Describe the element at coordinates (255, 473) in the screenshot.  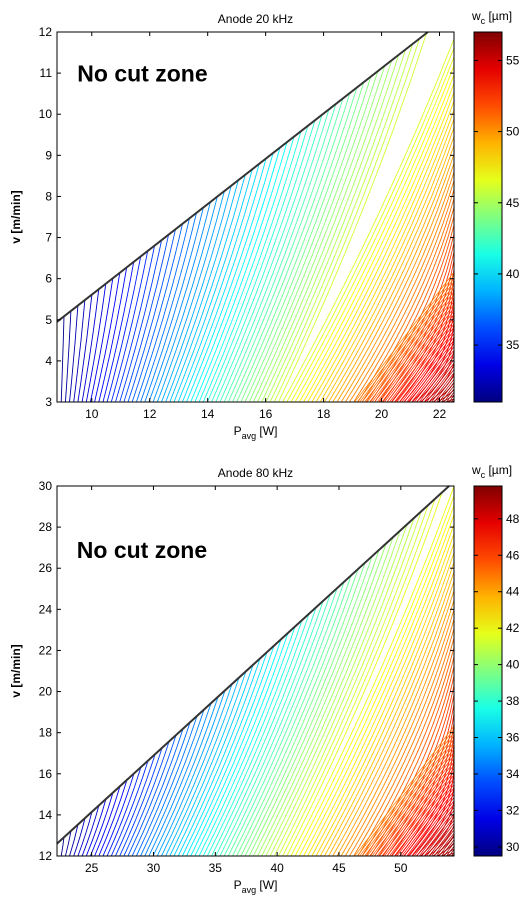
I see `chart-title: Anode 80 kHz` at that location.